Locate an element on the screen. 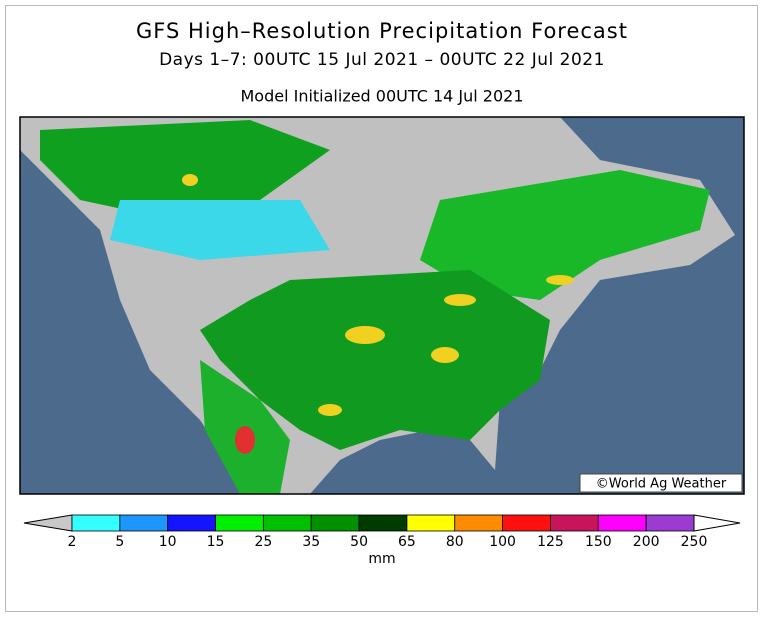  precip-central is located at coordinates (375, 360).